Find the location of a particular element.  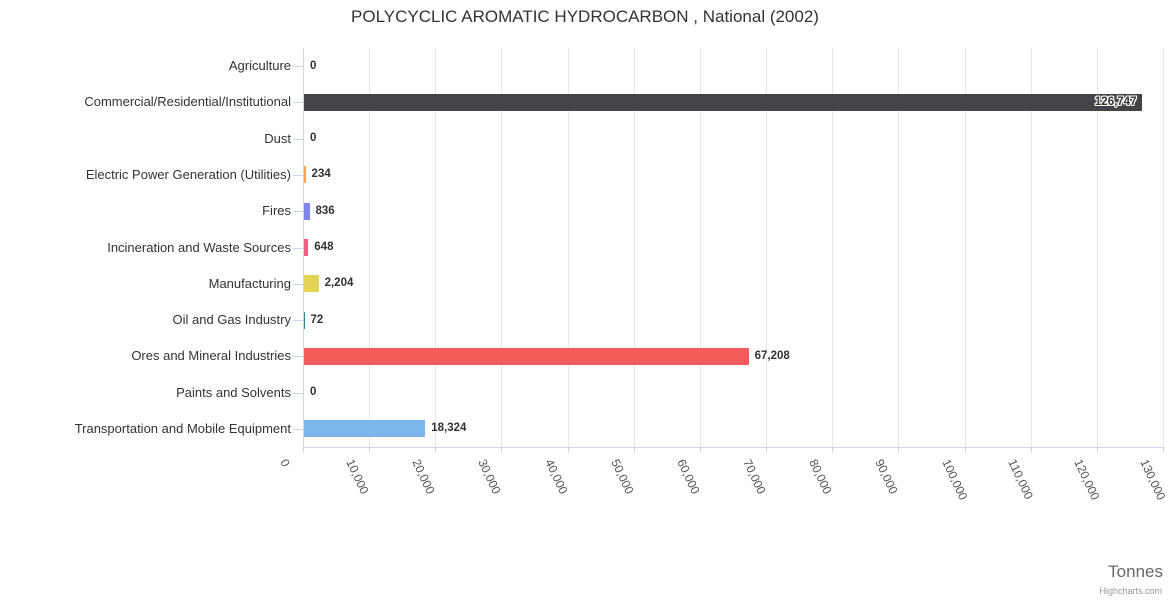

x-axis-tick-label: 40,000 is located at coordinates (556, 477).